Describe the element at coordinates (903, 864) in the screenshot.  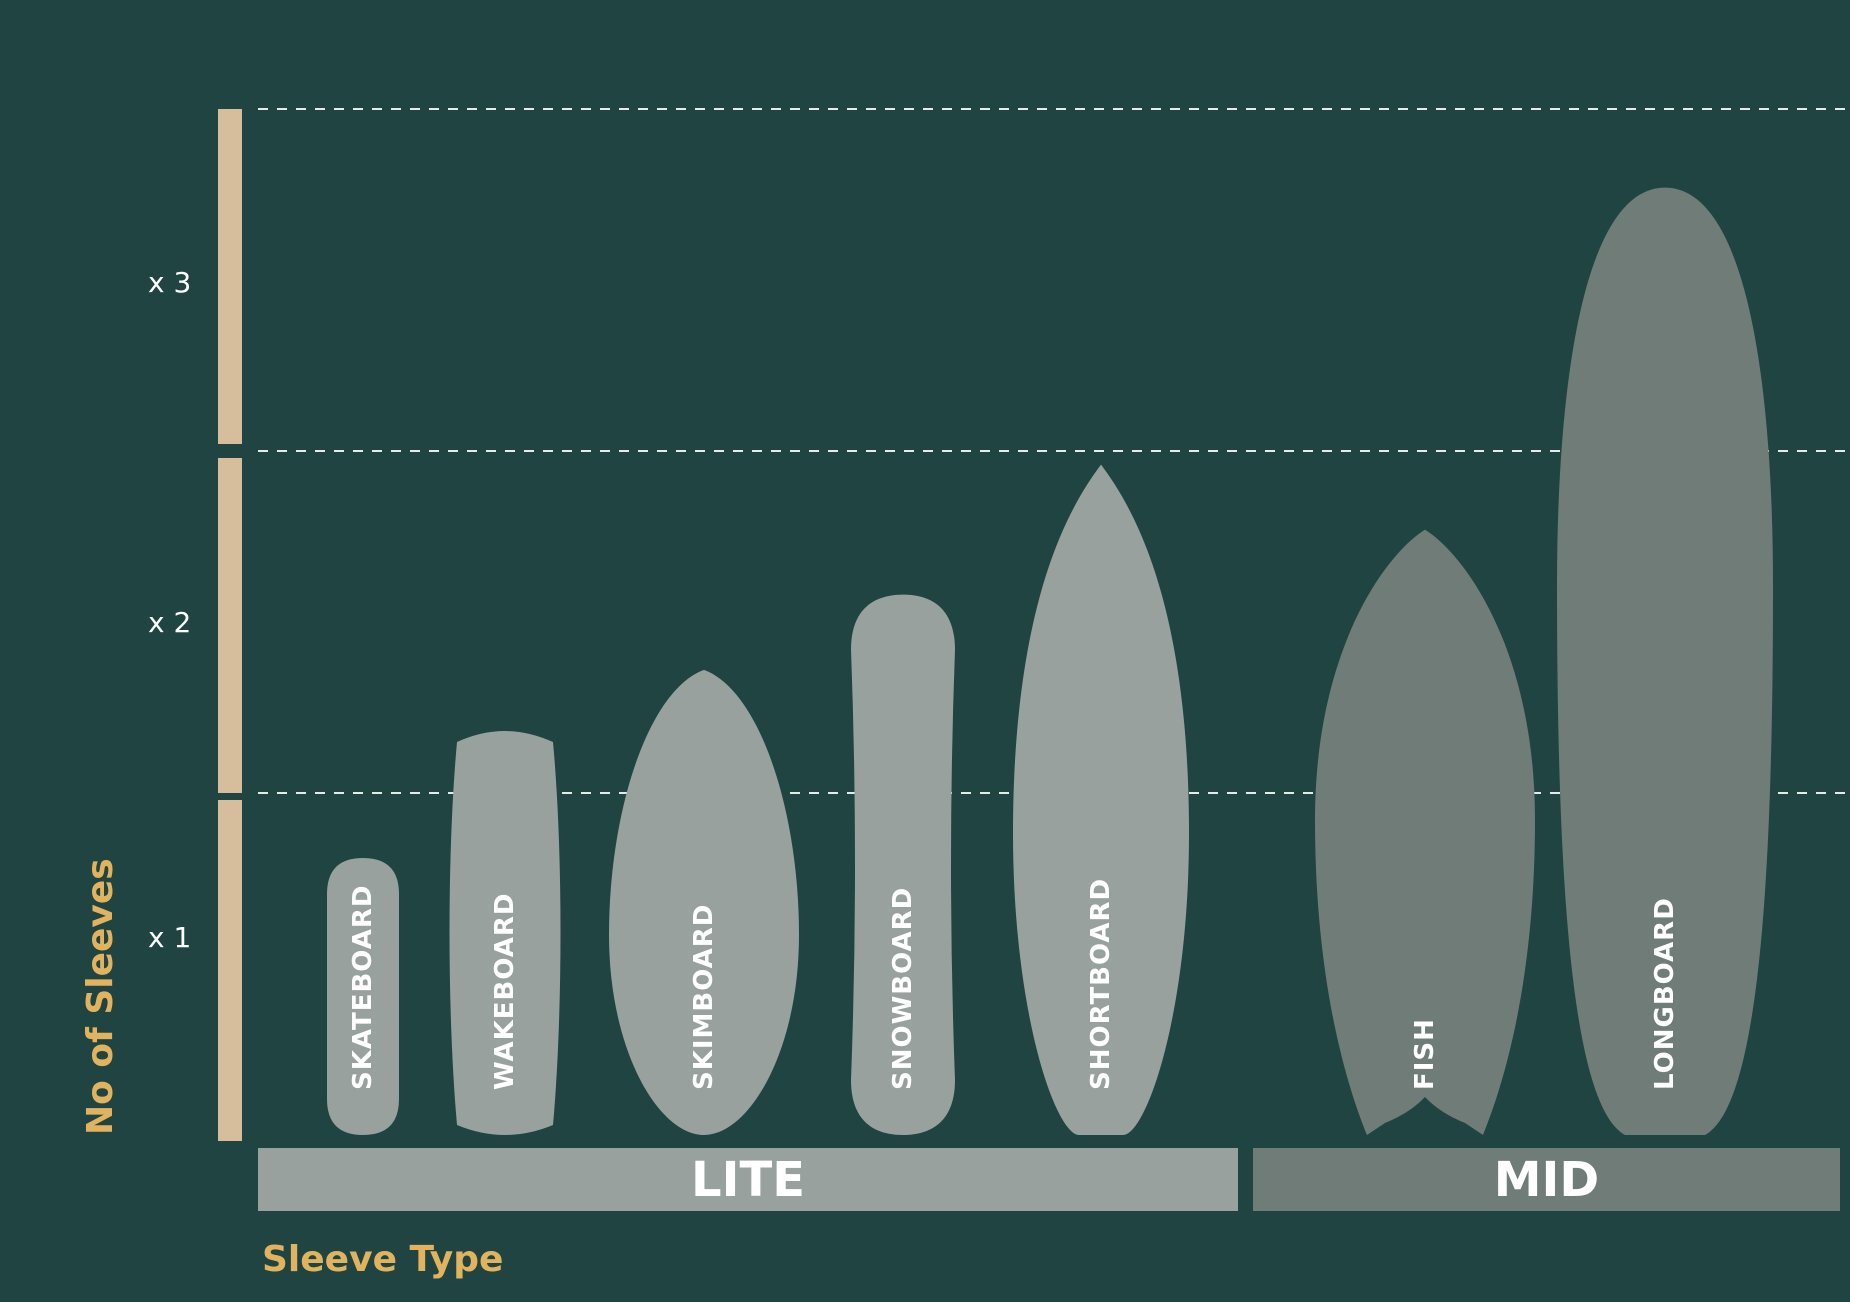
I see `board-snowboard` at that location.